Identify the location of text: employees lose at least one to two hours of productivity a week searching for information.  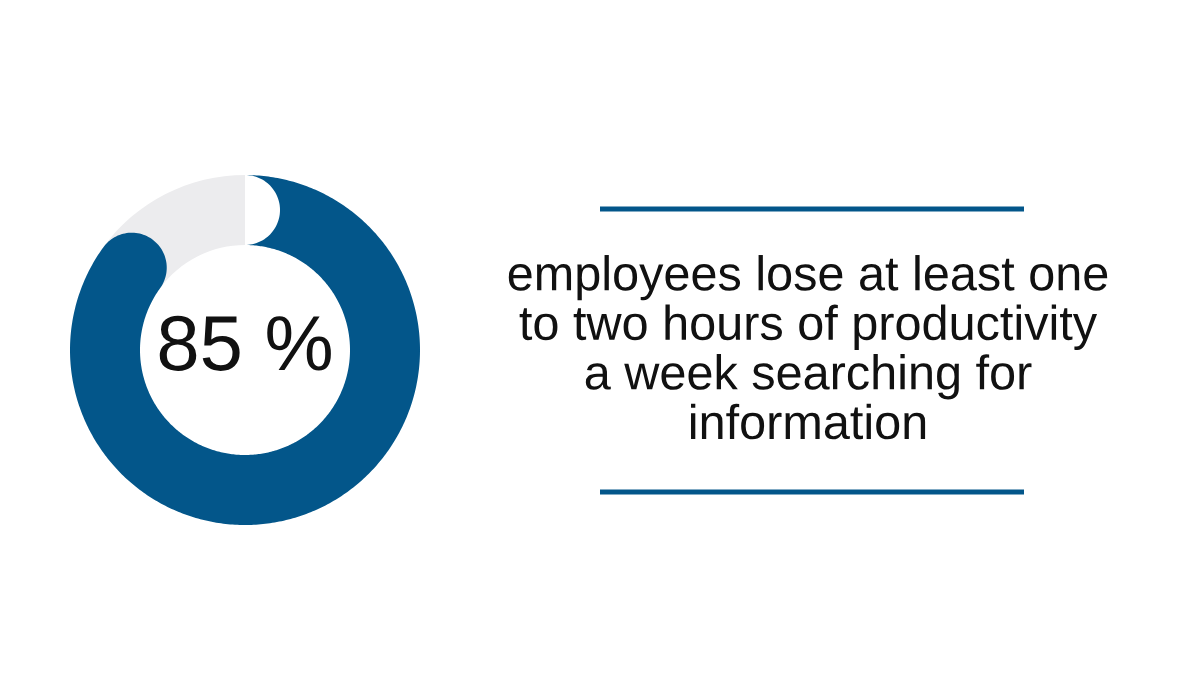
(808, 347).